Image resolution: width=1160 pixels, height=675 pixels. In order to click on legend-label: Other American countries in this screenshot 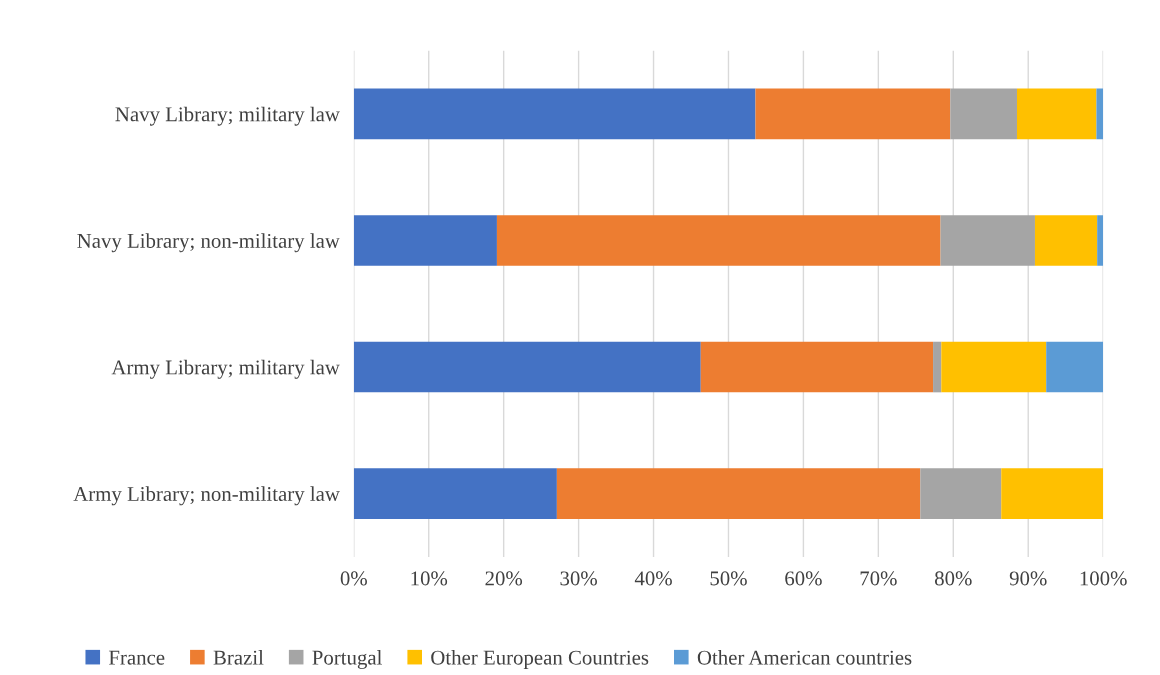, I will do `click(804, 657)`.